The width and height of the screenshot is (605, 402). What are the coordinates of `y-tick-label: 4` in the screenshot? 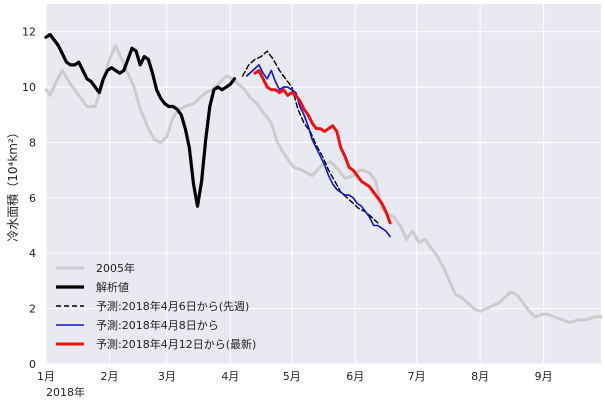 It's located at (32, 253).